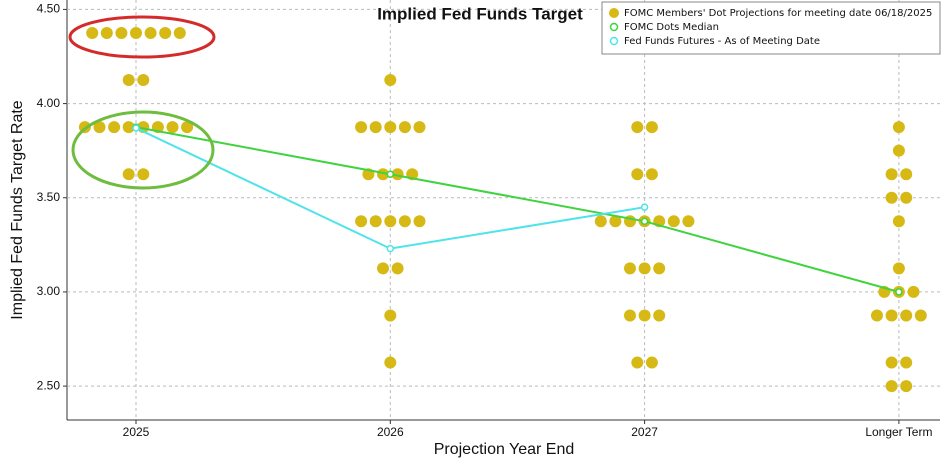 The width and height of the screenshot is (951, 462). Describe the element at coordinates (722, 41) in the screenshot. I see `legend-label: Fed Funds Futures - As of Meeting Date` at that location.